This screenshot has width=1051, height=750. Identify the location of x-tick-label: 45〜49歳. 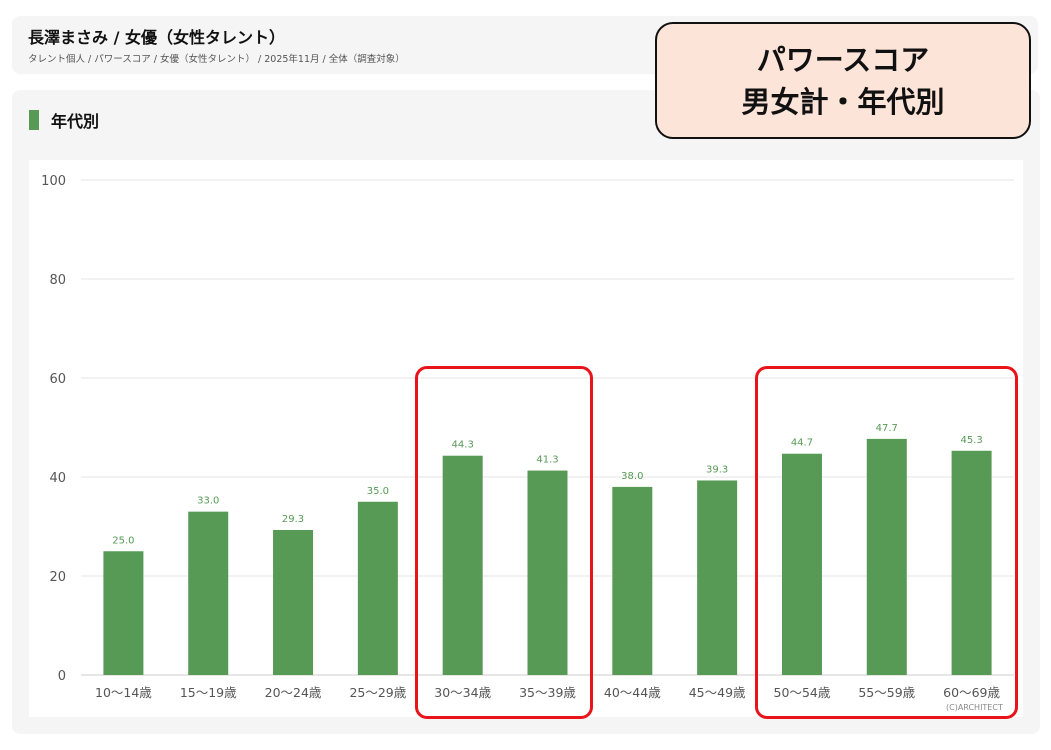
(717, 692).